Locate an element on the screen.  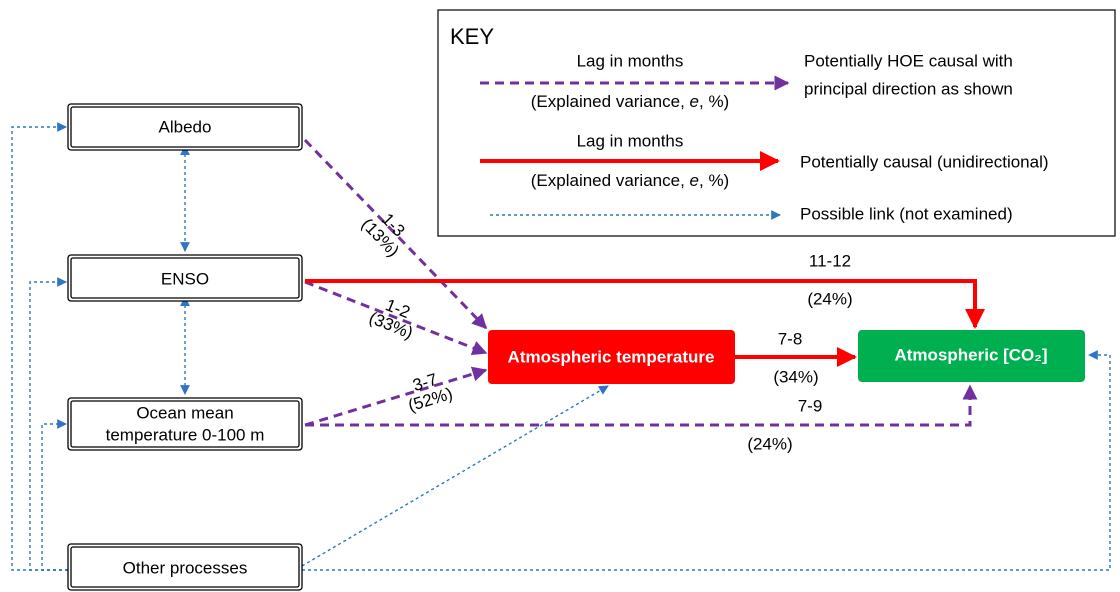
node-label: ENSO is located at coordinates (185, 278).